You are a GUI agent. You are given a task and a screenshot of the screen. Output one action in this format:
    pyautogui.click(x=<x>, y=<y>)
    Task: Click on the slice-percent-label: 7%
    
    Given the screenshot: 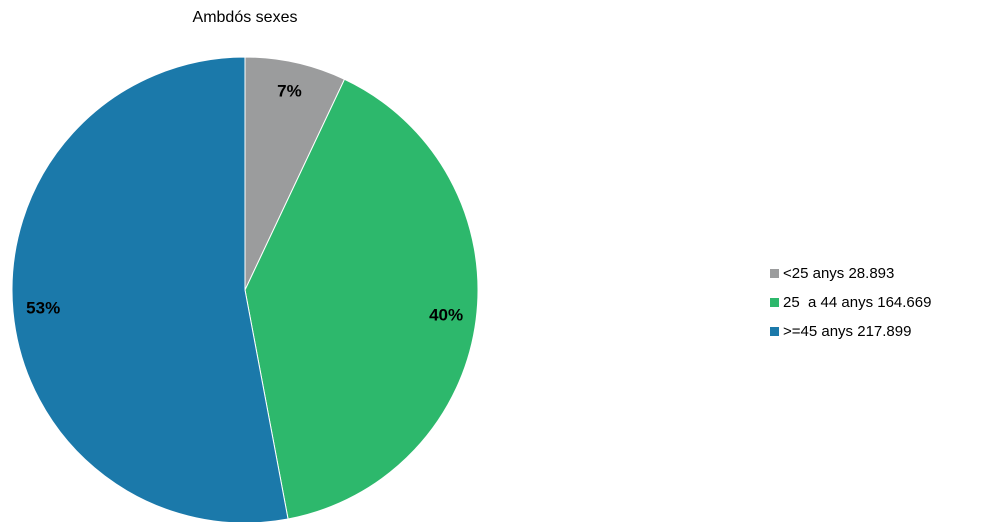 What is the action you would take?
    pyautogui.click(x=289, y=91)
    